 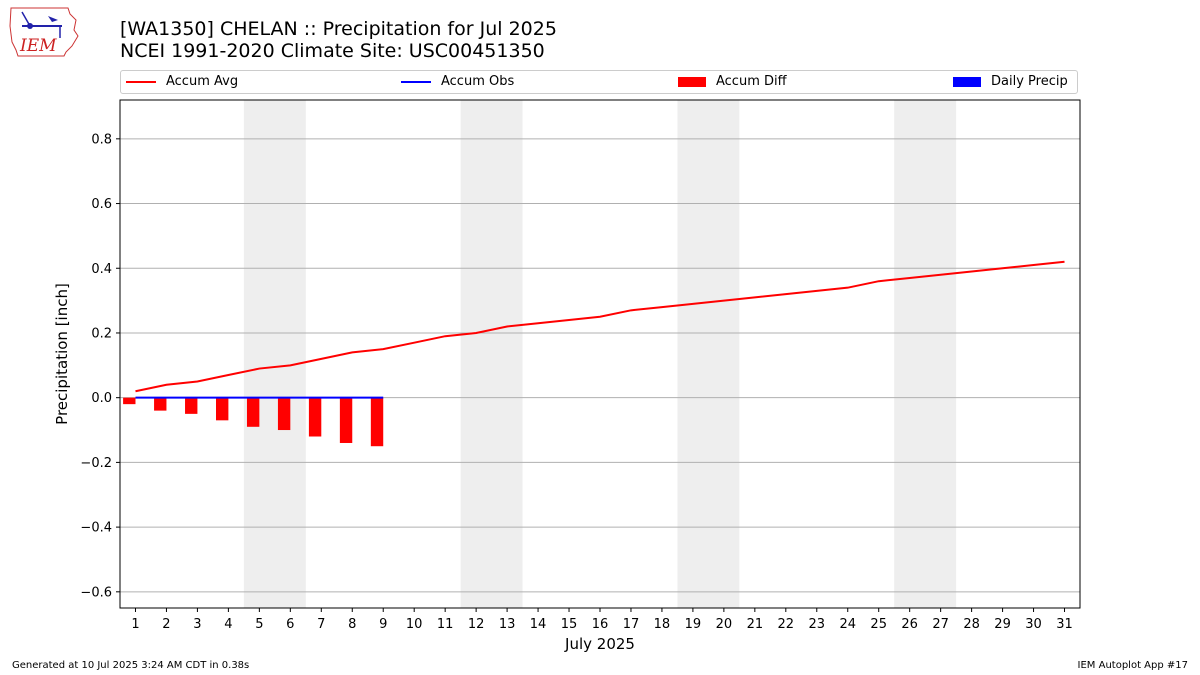 What do you see at coordinates (62, 354) in the screenshot?
I see `y-axis-label: Precipitation [inch]` at bounding box center [62, 354].